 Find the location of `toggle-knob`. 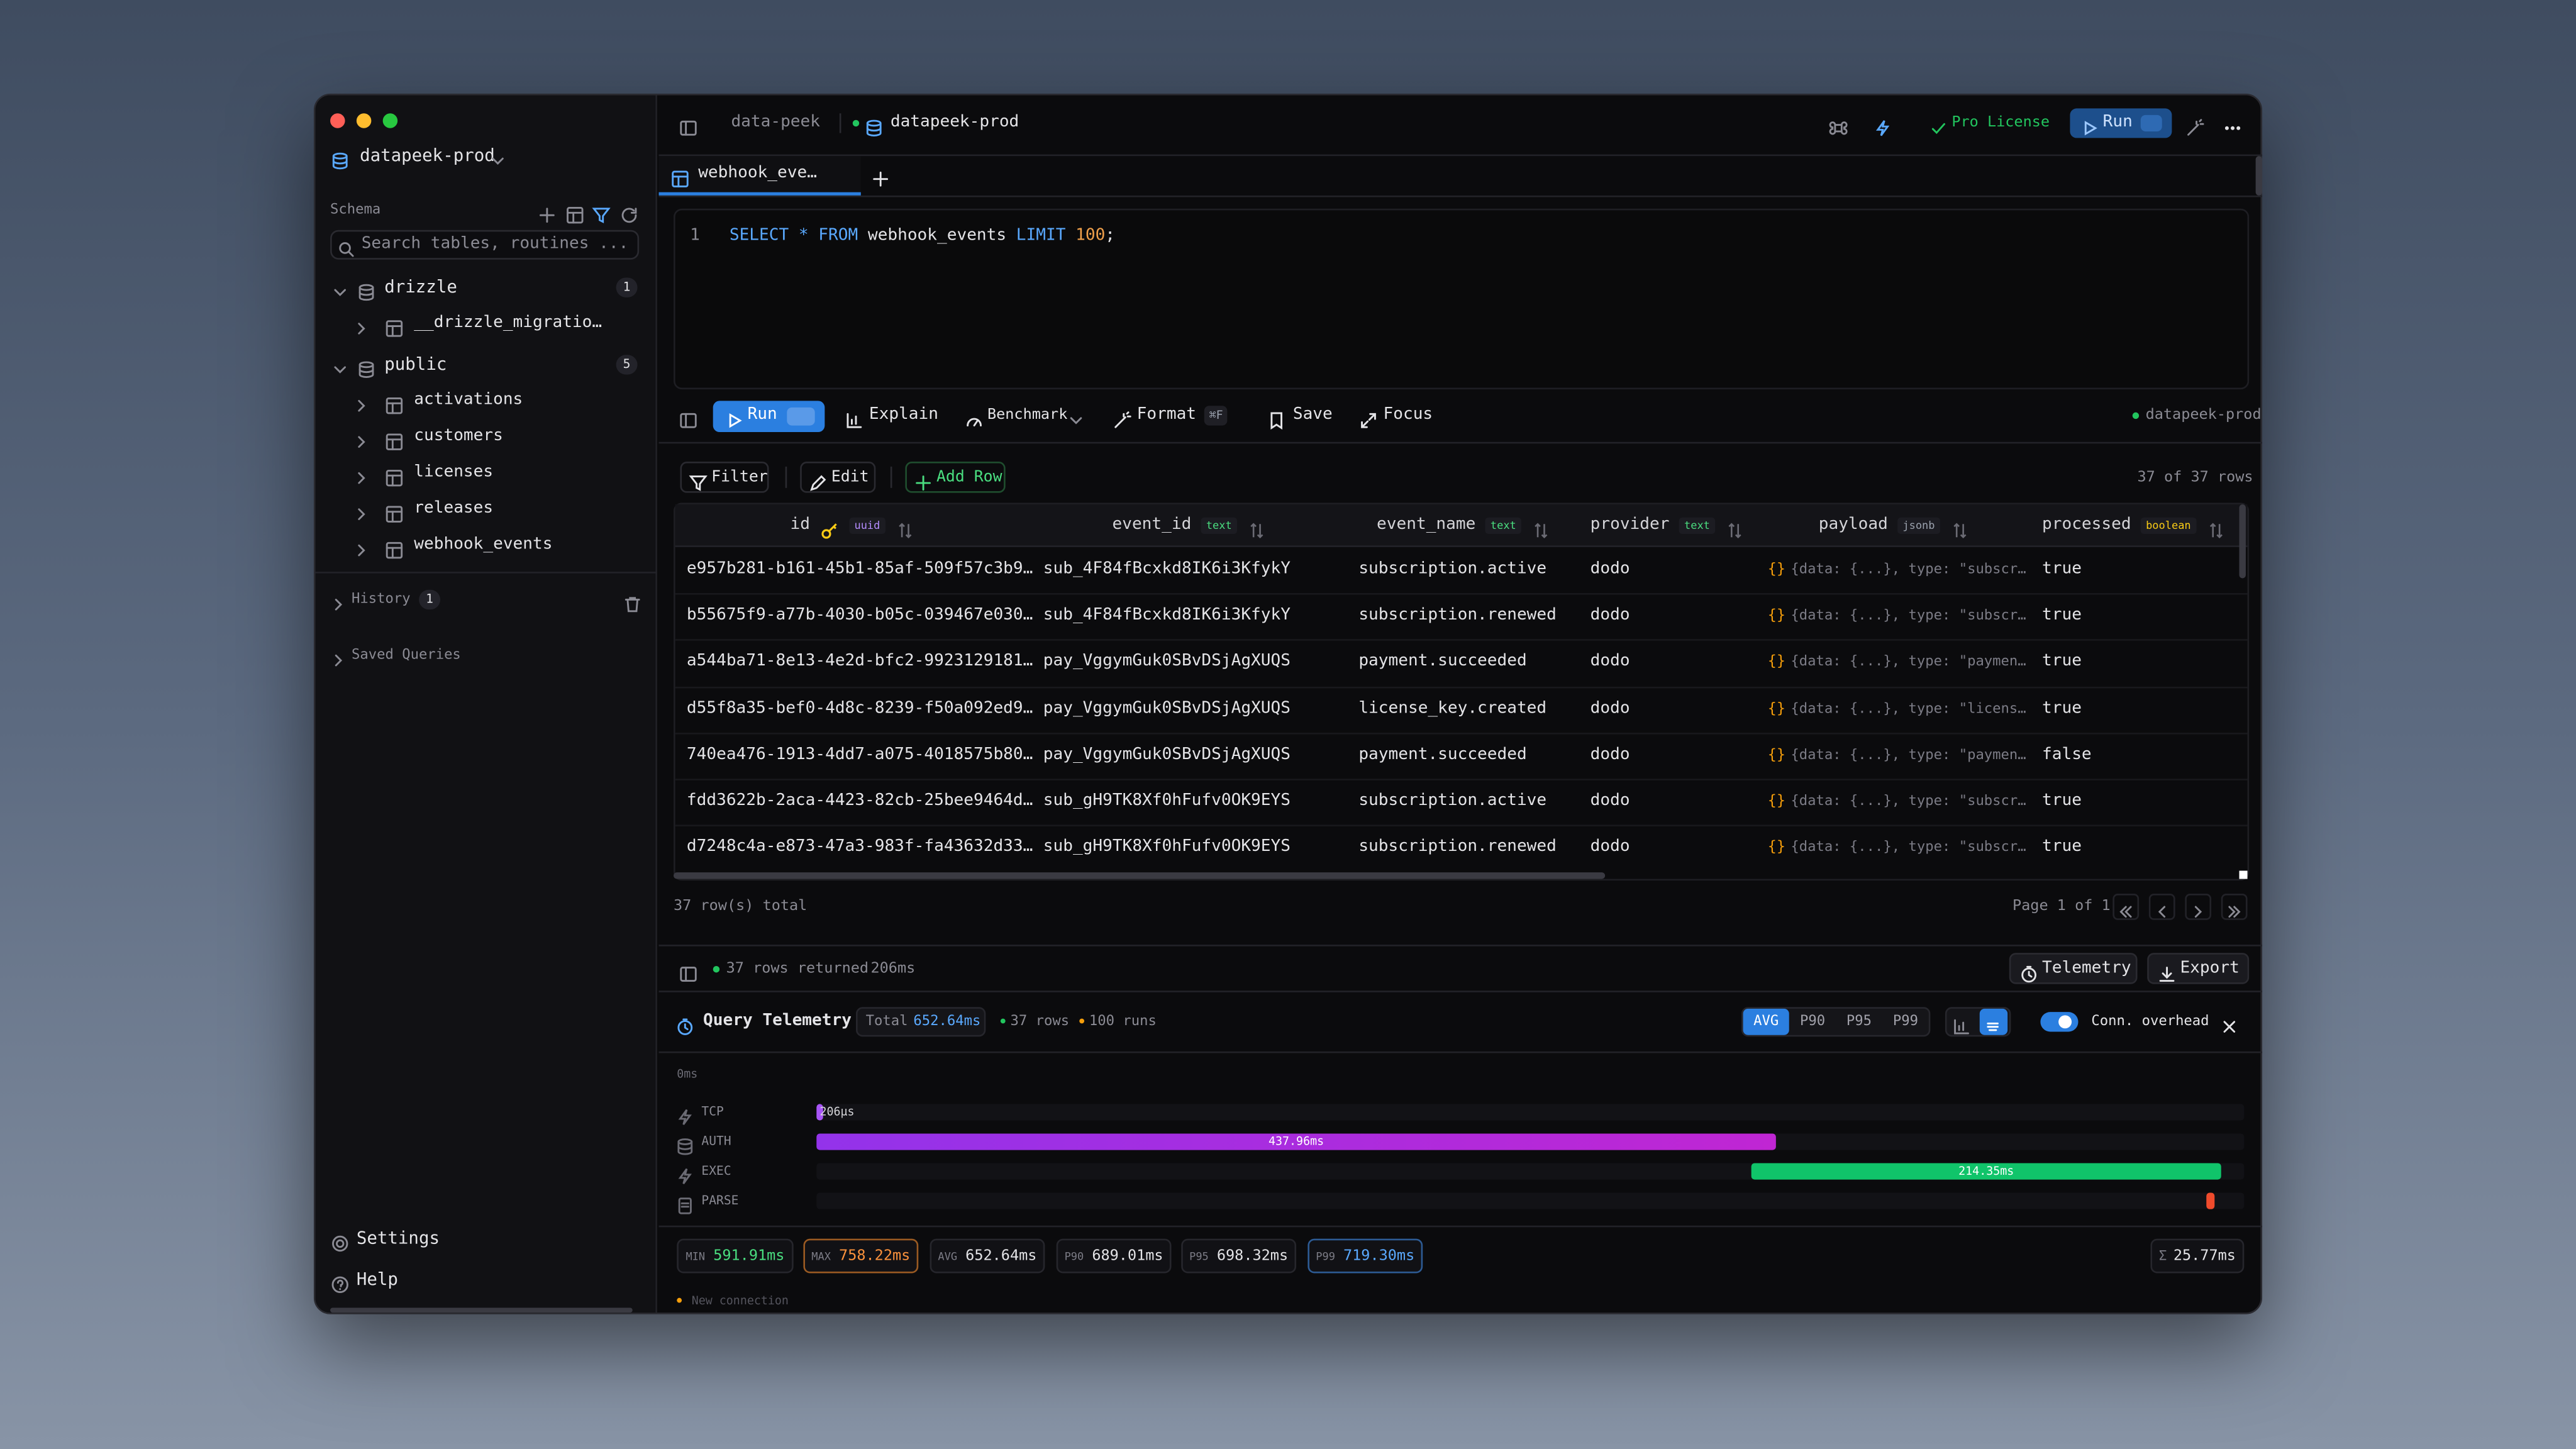

toggle-knob is located at coordinates (2065, 1022).